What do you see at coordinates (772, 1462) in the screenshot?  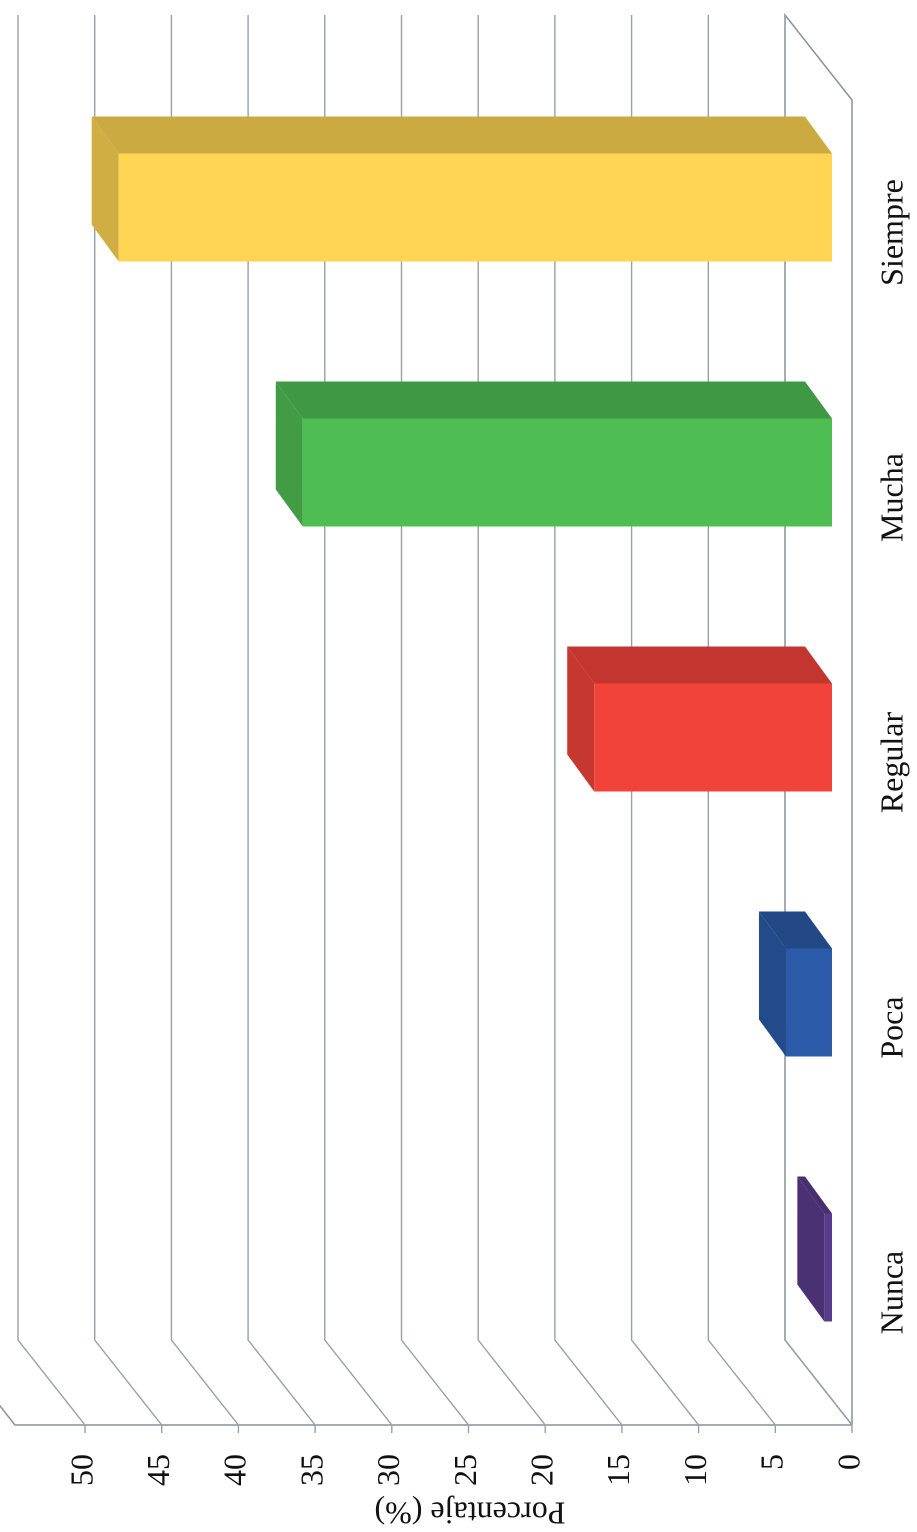 I see `y-tick-label: 5` at bounding box center [772, 1462].